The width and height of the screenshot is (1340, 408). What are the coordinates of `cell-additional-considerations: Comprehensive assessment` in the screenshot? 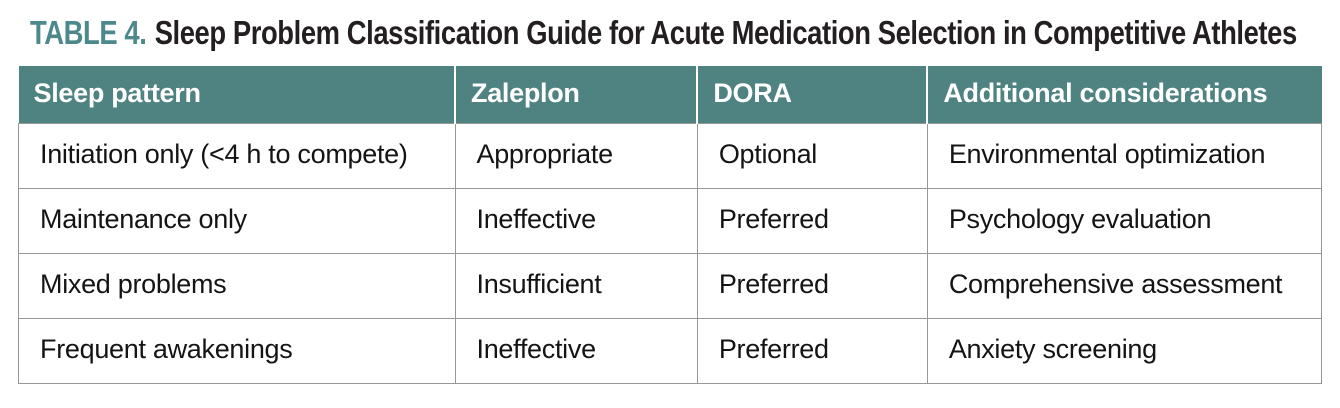 It's located at (1124, 285).